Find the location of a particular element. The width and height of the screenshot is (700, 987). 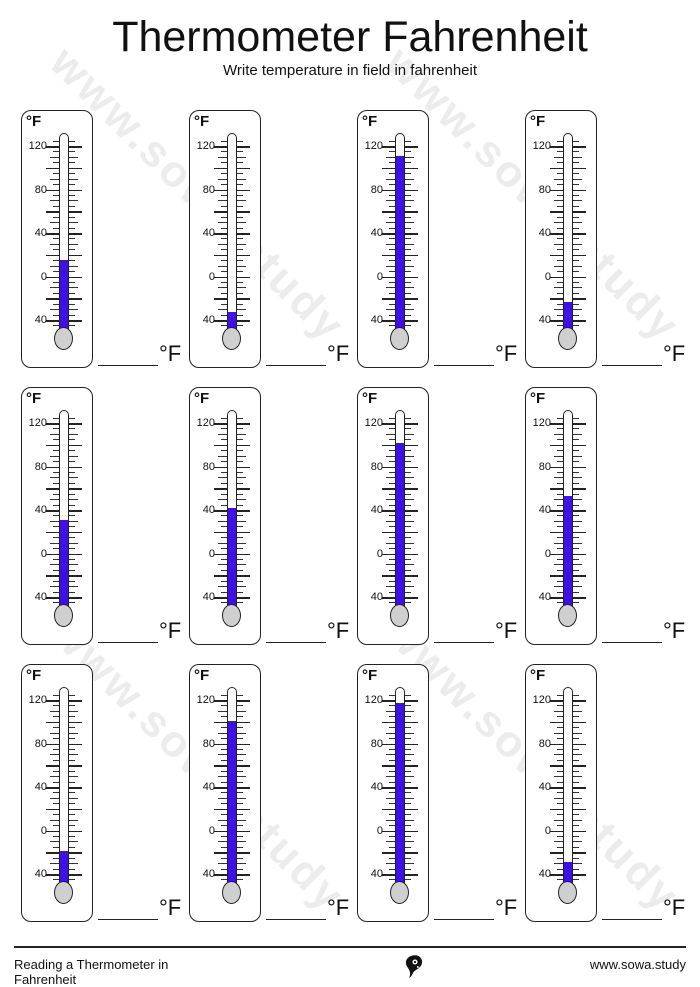

unit-label: °F is located at coordinates (34, 398).